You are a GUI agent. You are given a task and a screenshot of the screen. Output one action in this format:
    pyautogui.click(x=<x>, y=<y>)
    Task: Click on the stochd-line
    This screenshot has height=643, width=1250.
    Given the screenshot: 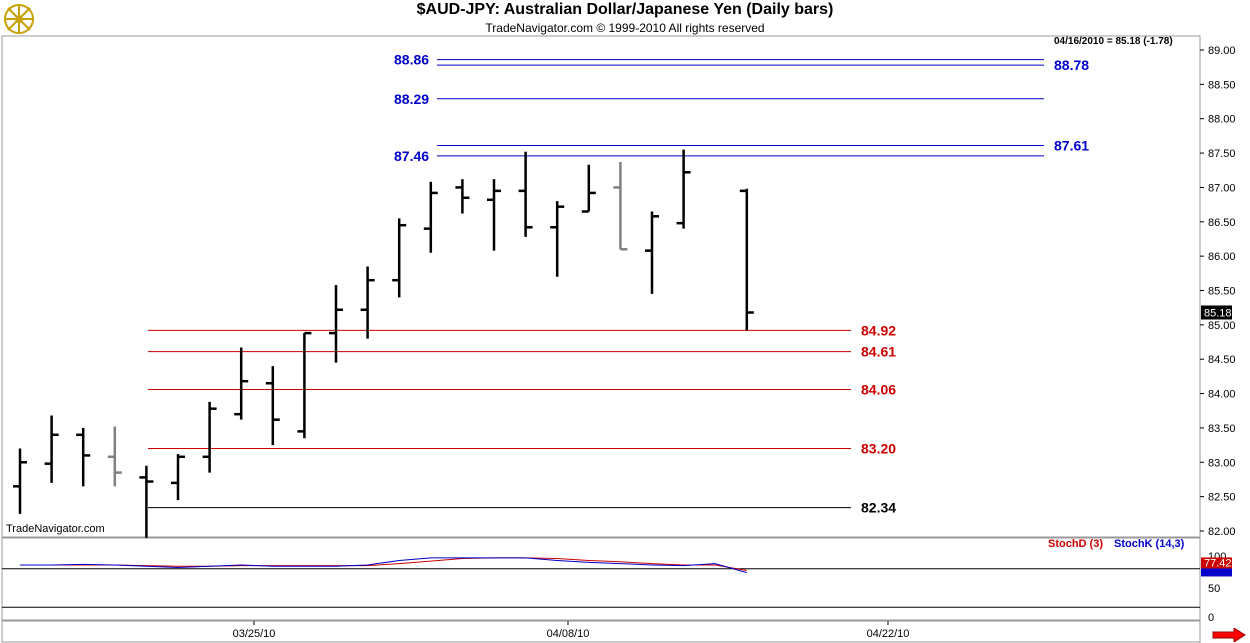 What is the action you would take?
    pyautogui.click(x=383, y=564)
    